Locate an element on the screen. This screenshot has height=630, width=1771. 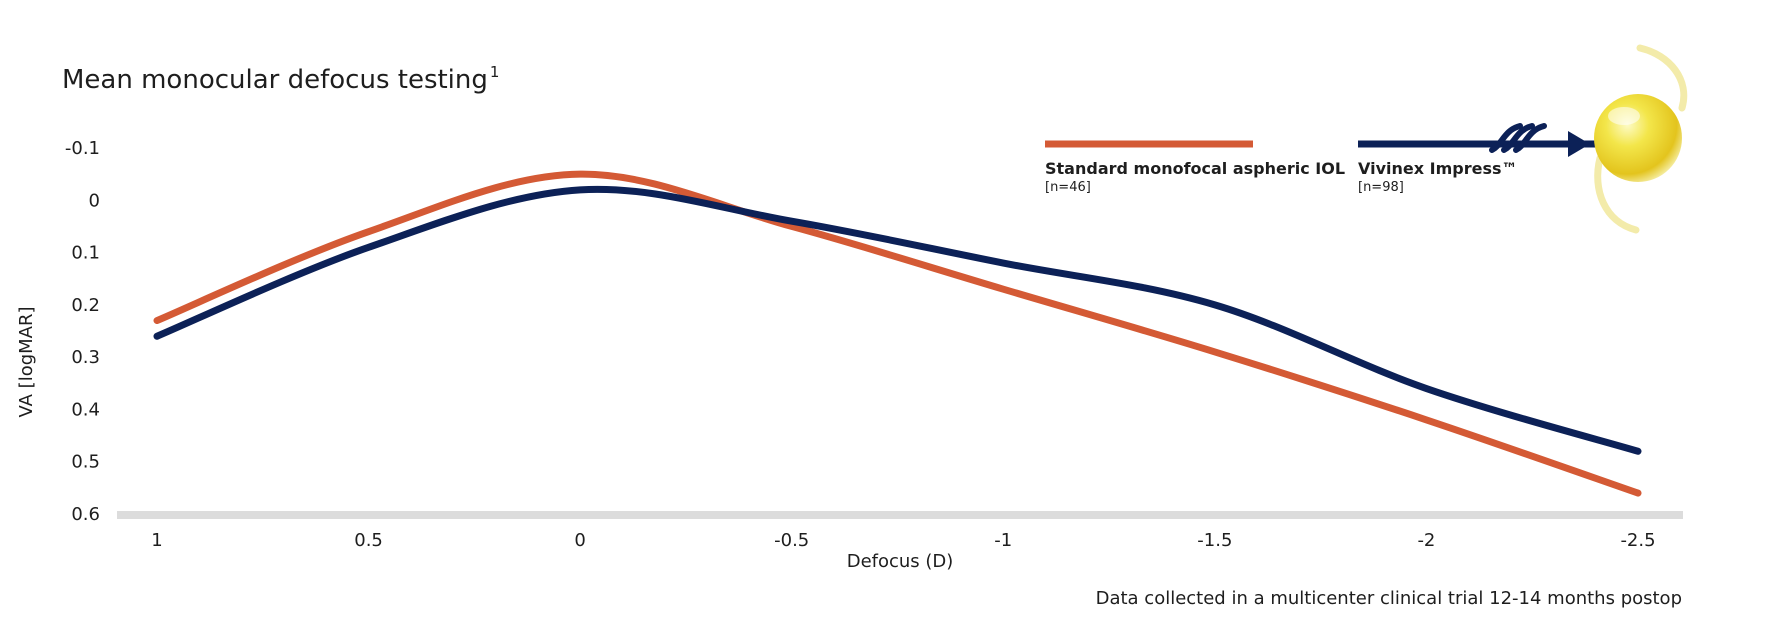
legend-n-standard: [n=46] is located at coordinates (1068, 187).